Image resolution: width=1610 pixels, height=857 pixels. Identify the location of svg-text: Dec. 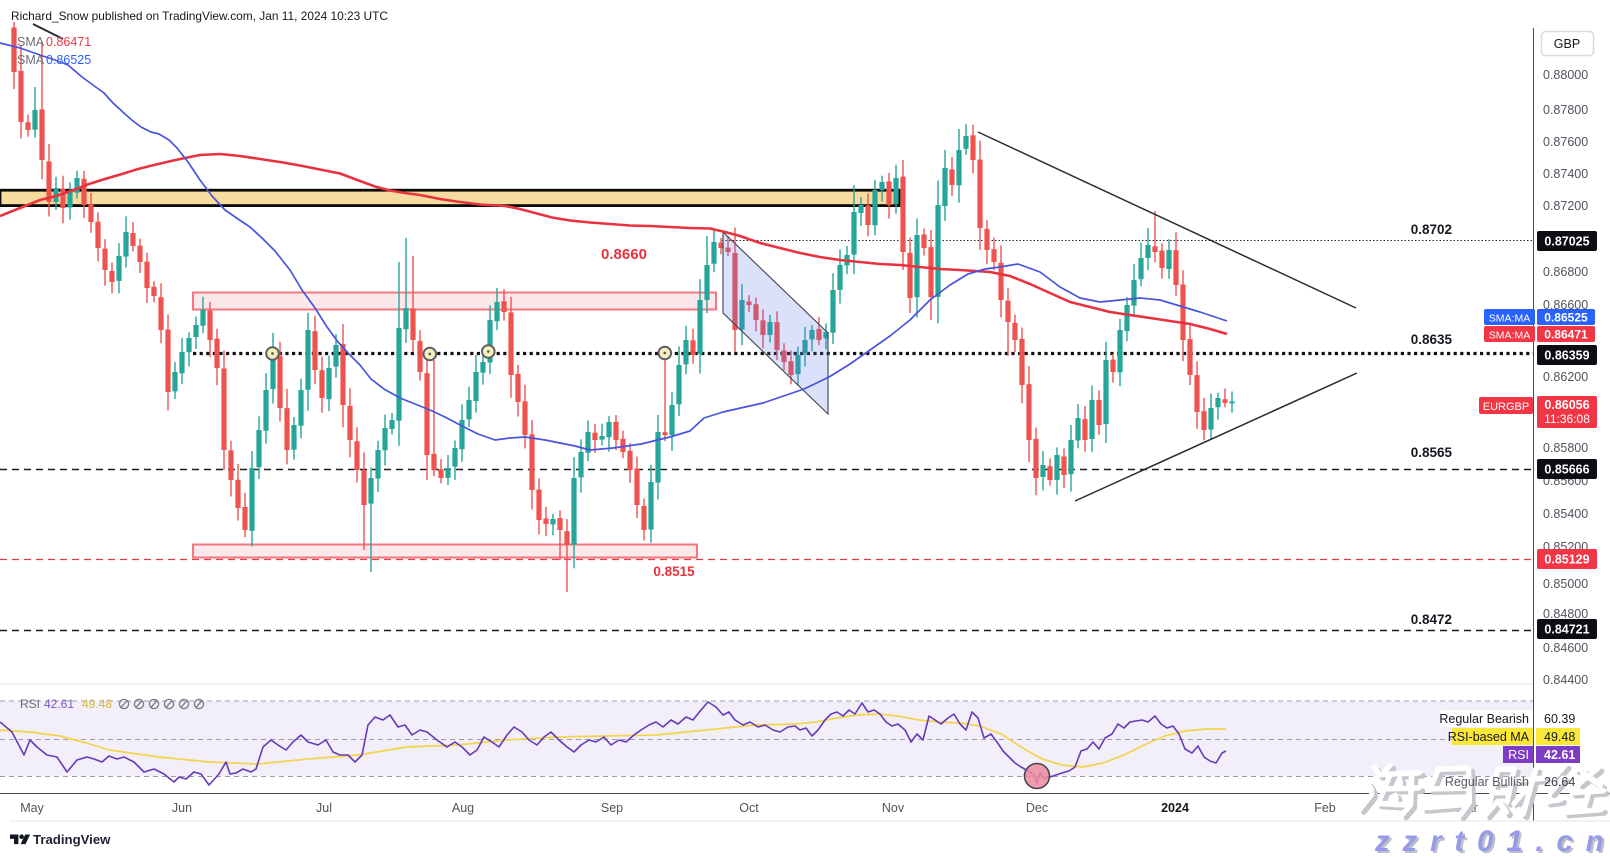
(1037, 808).